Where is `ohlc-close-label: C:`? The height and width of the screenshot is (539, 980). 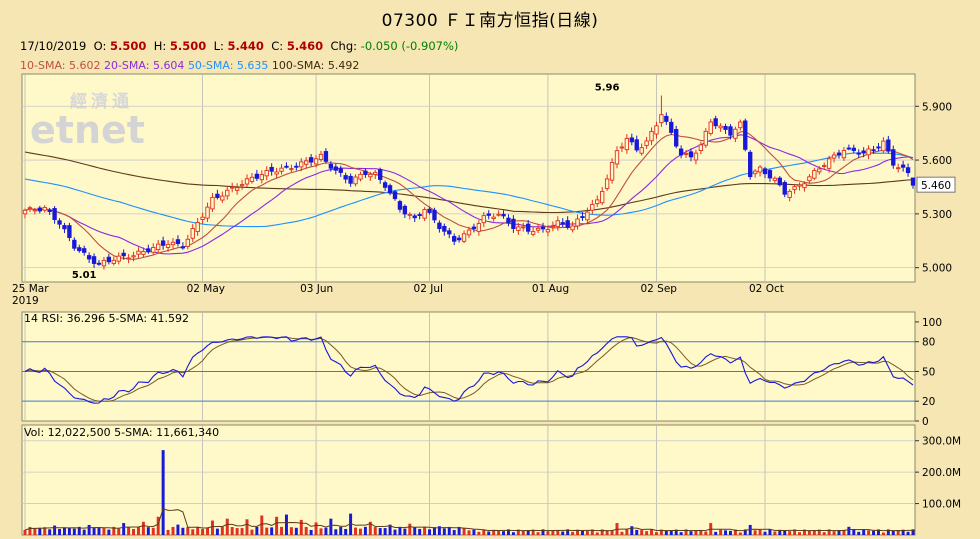
ohlc-close-label: C: is located at coordinates (277, 46).